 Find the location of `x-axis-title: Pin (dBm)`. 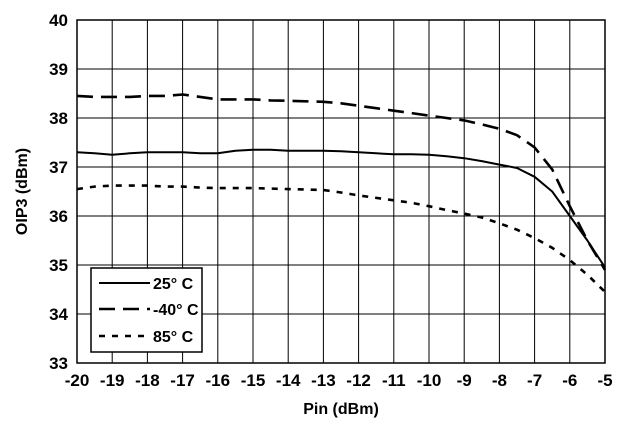

x-axis-title: Pin (dBm) is located at coordinates (341, 409).